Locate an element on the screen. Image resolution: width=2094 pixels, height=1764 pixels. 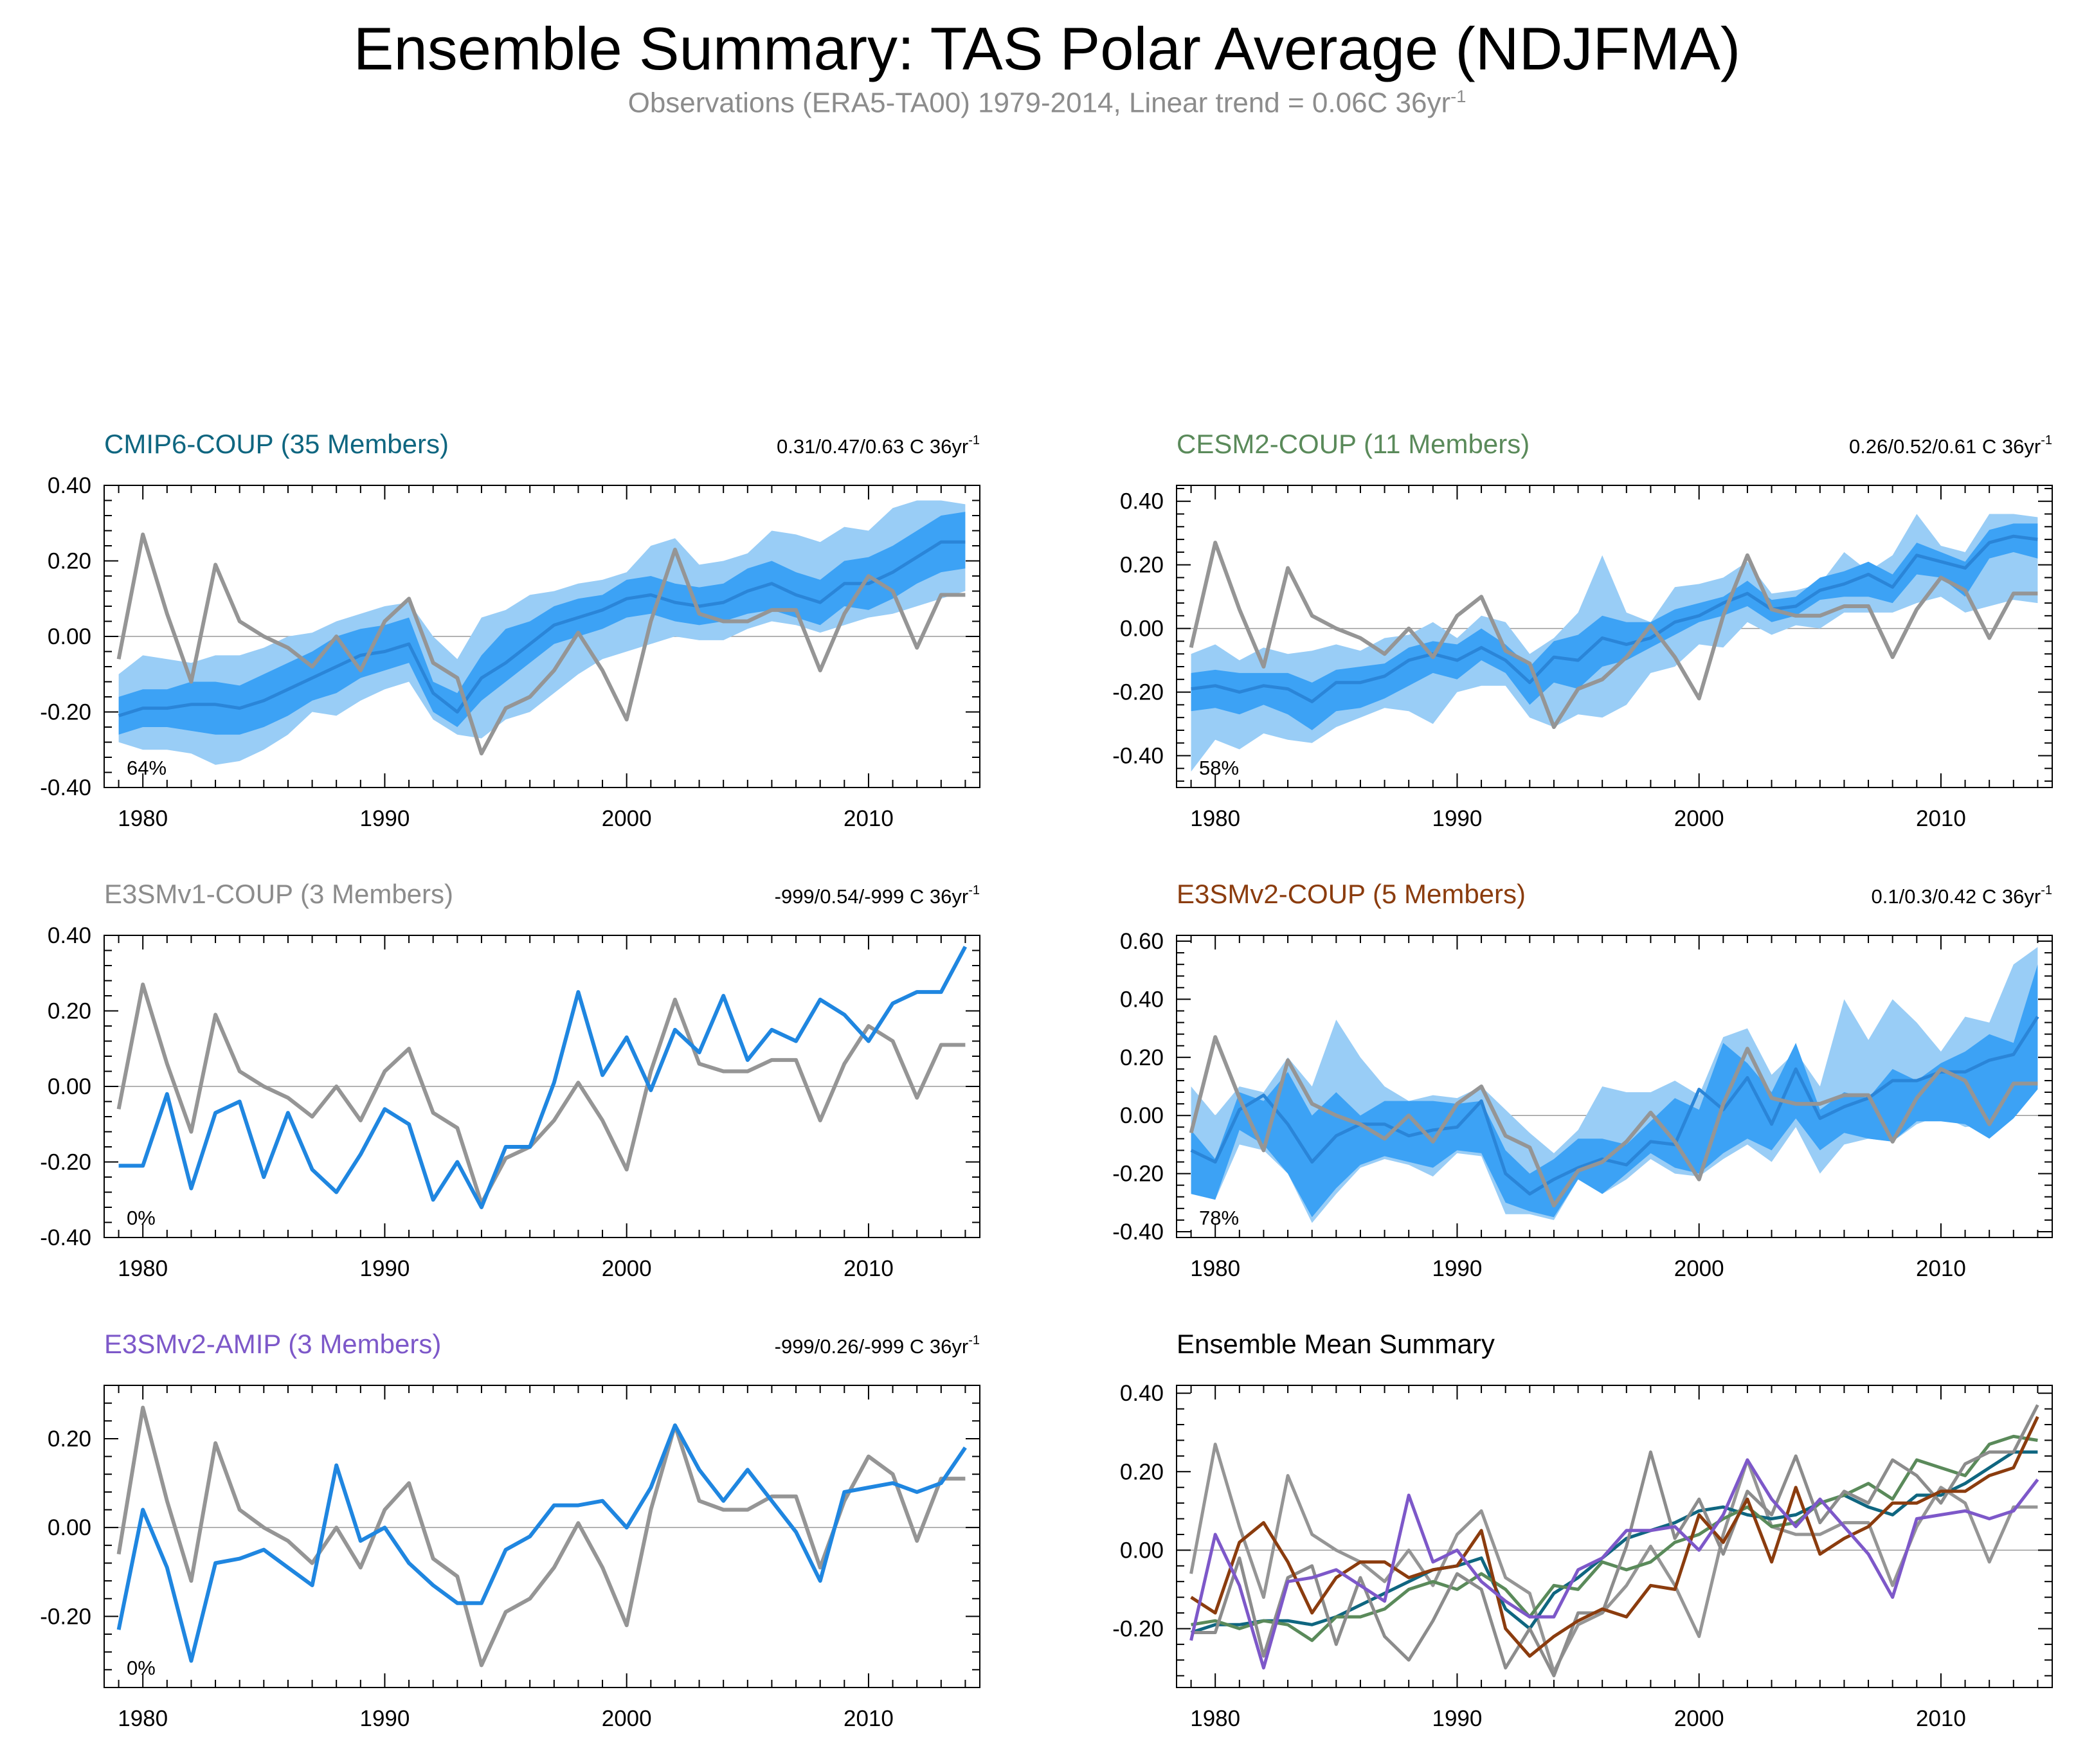
panel-trend-stats: 0.26/0.52/0.61 C 36yr-1 is located at coordinates (1950, 446).